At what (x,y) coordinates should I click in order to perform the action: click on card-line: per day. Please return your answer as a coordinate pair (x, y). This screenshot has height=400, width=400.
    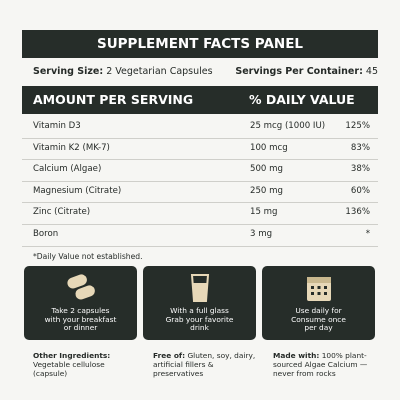
    Looking at the image, I should click on (318, 328).